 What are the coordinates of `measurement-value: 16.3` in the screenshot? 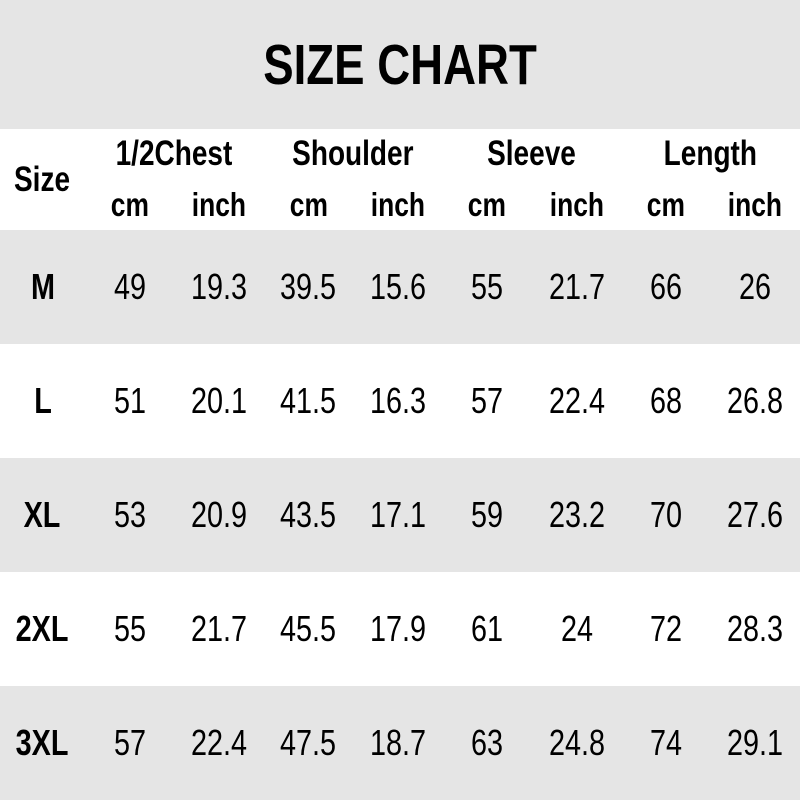 It's located at (397, 401).